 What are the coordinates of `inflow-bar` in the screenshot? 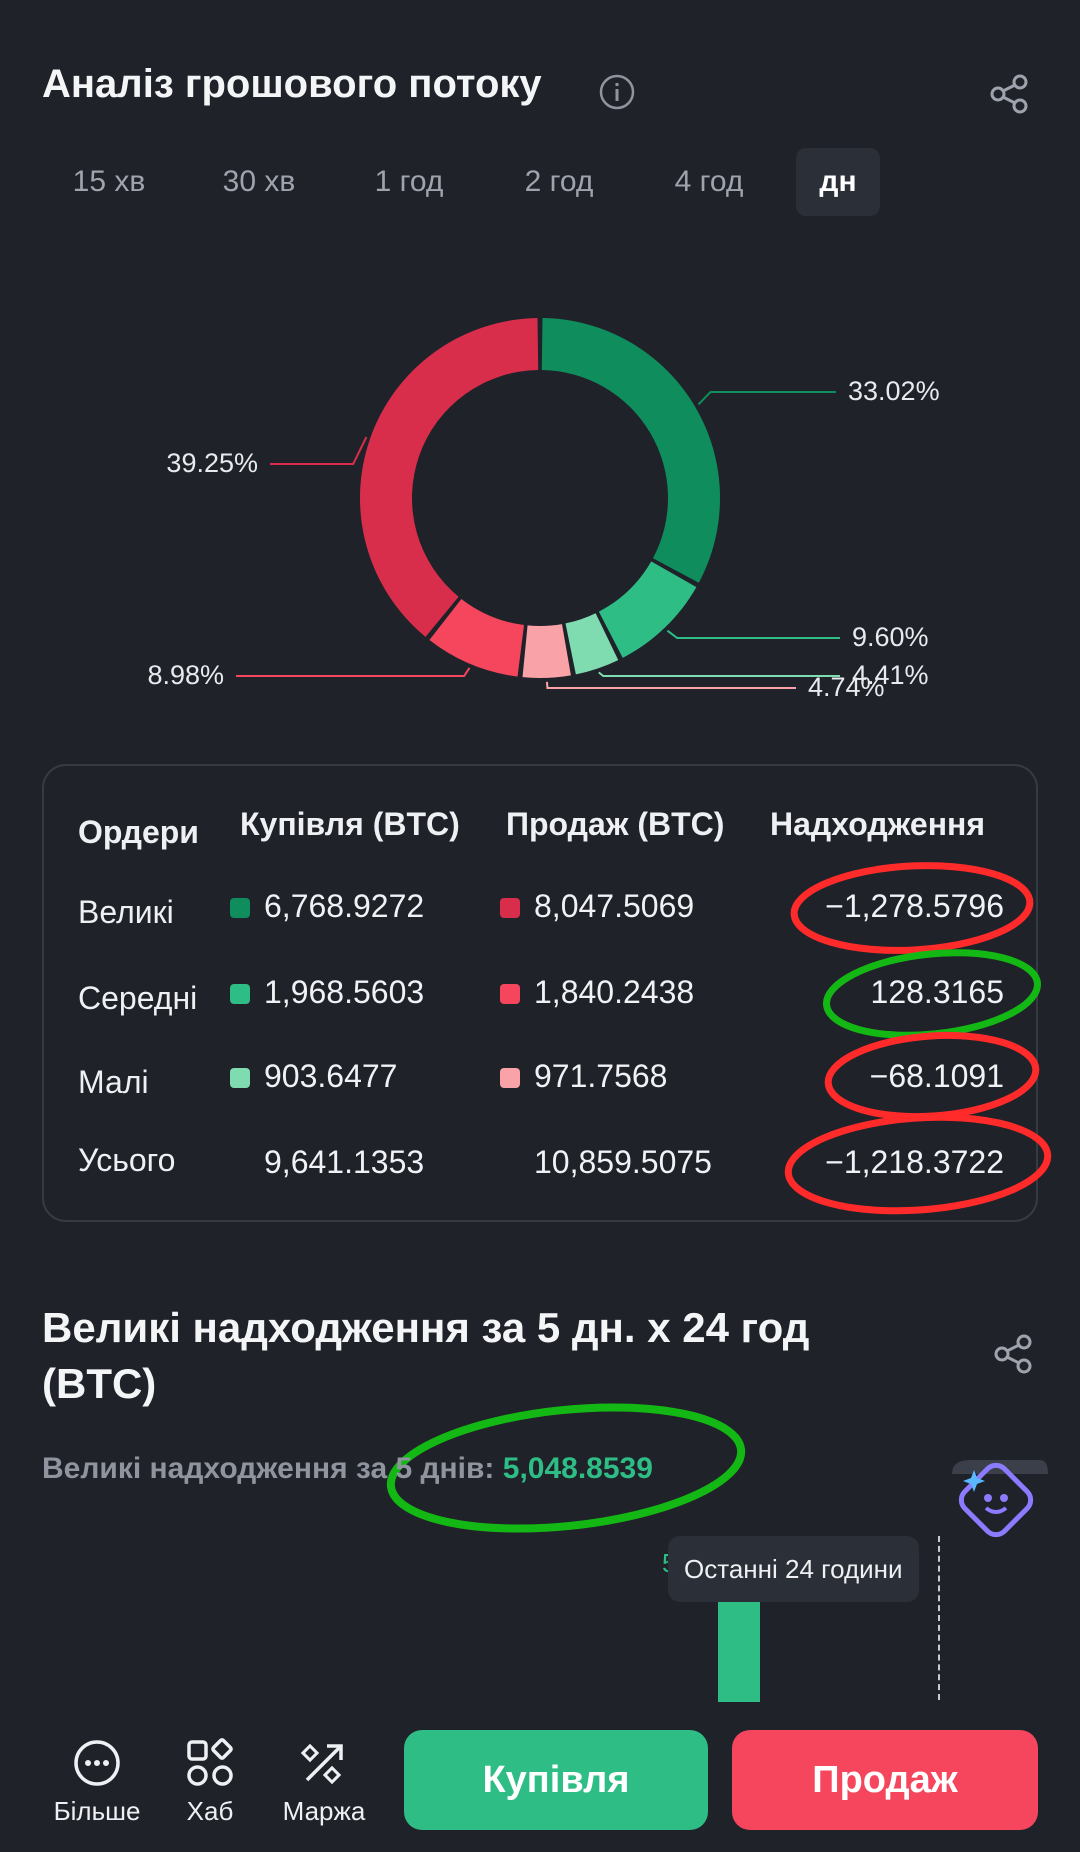 It's located at (739, 1652).